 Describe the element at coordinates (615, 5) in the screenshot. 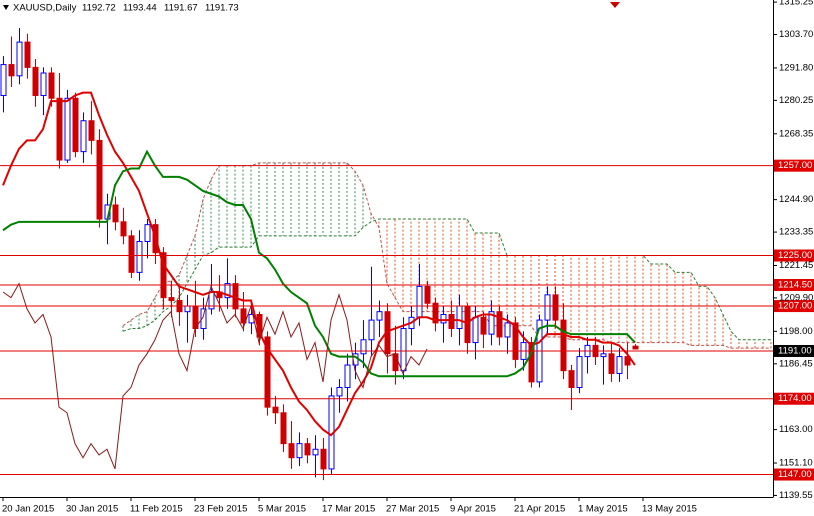

I see `shift-marker` at that location.